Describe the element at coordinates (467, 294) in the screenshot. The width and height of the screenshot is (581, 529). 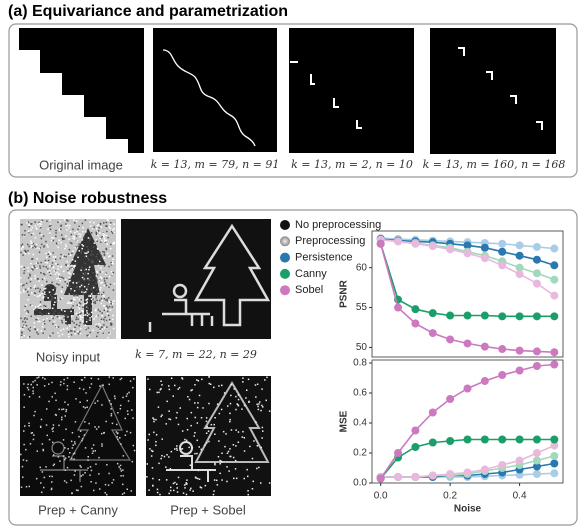
I see `plot-frame` at that location.